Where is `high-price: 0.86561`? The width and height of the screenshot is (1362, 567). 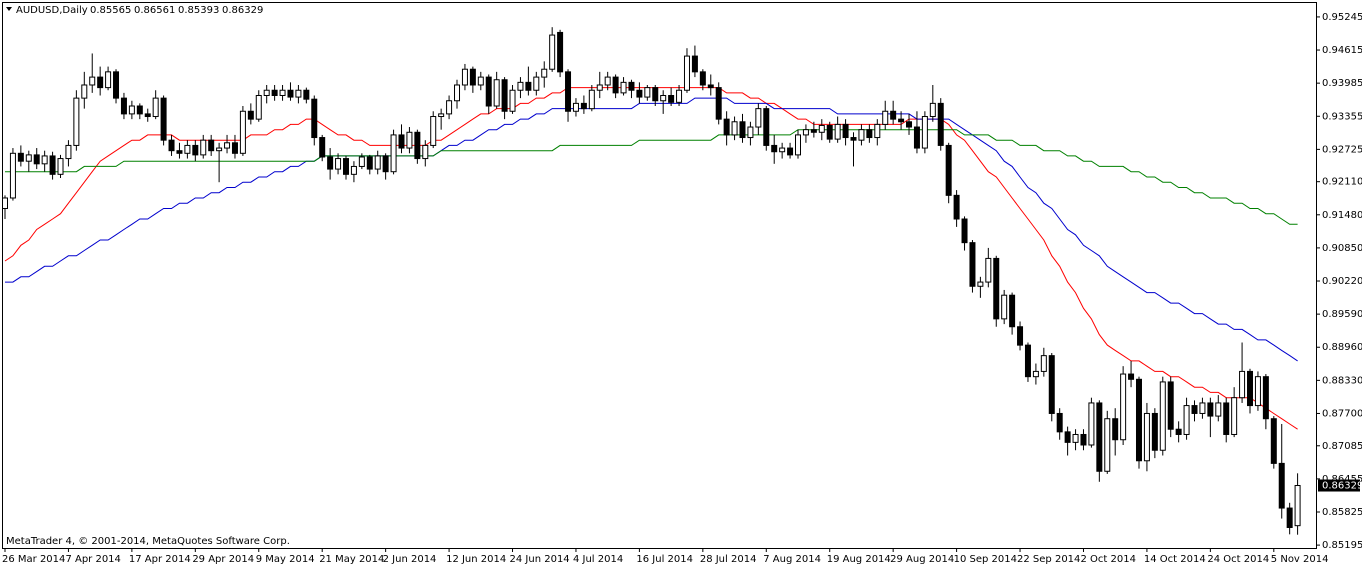
high-price: 0.86561 is located at coordinates (154, 10).